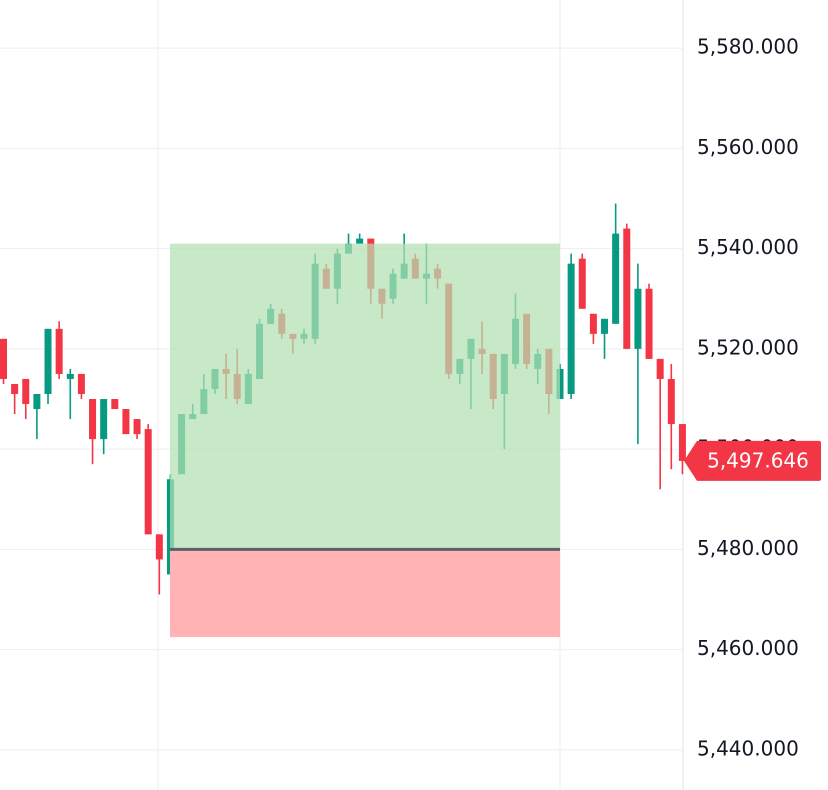 The image size is (828, 790). Describe the element at coordinates (748, 748) in the screenshot. I see `y-tick-label: 5,440.000` at that location.